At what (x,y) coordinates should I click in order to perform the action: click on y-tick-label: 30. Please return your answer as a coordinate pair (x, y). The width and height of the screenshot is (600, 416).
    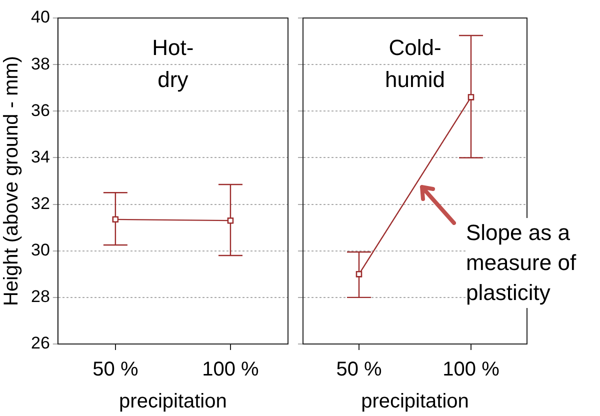
    Looking at the image, I should click on (40, 250).